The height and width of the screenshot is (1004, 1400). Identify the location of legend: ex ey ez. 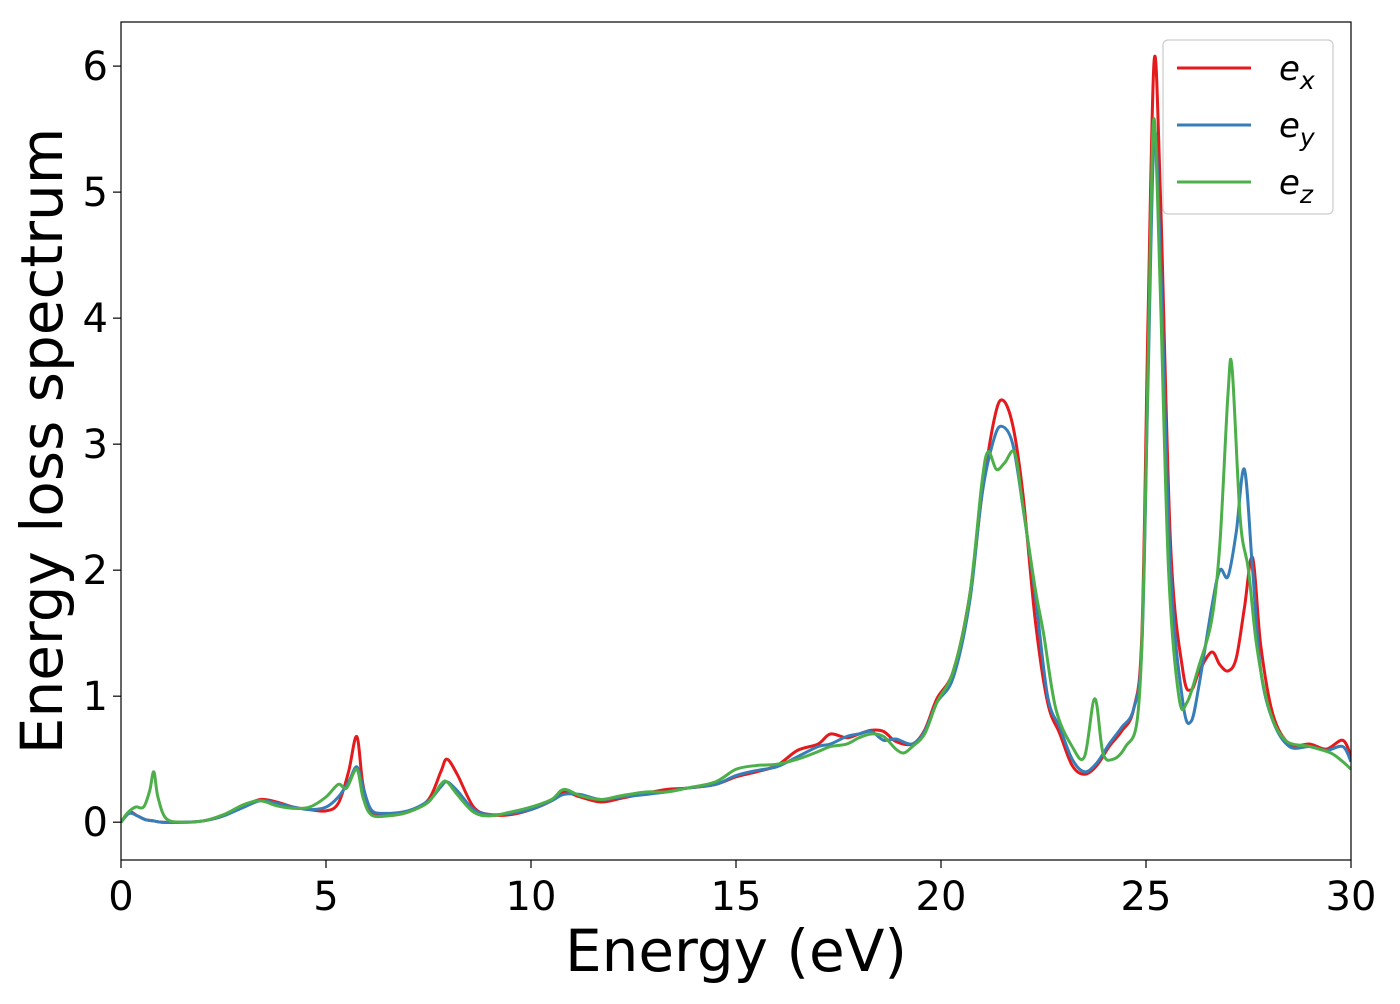
(1248, 127).